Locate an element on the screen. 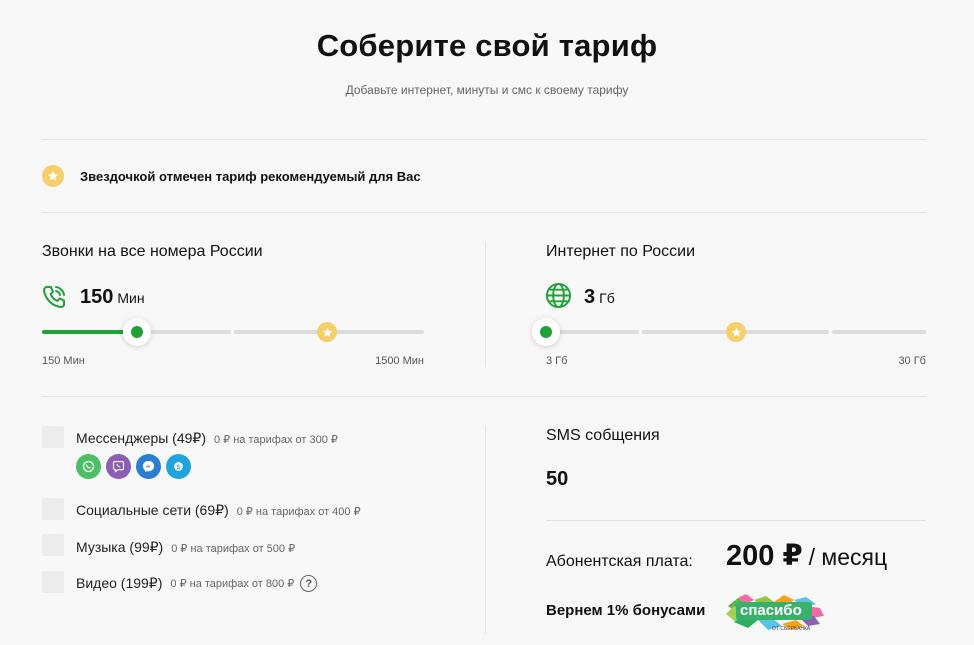 The width and height of the screenshot is (974, 645). internet-value: 3 is located at coordinates (590, 297).